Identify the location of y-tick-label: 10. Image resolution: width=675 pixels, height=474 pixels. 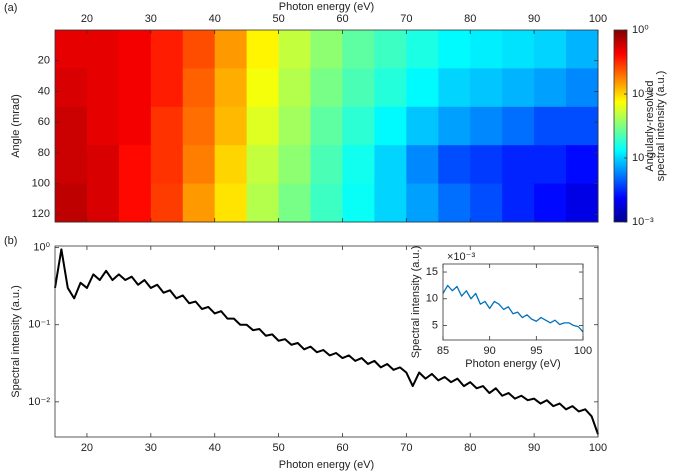
(432, 299).